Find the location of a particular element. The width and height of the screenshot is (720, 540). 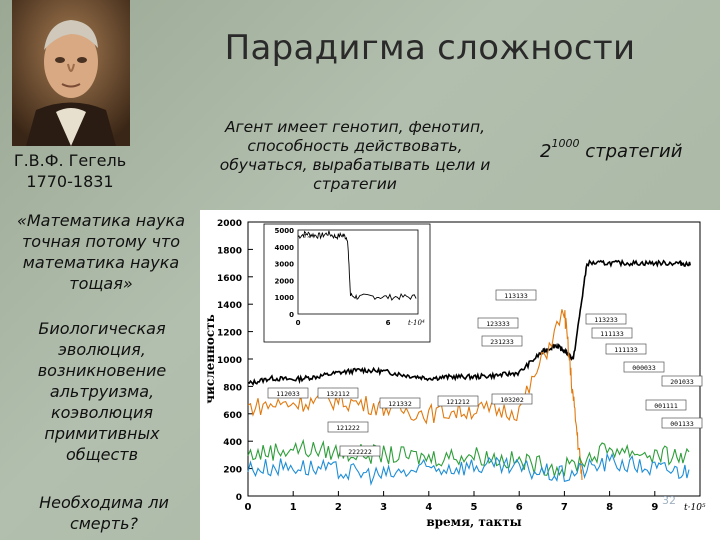

inset-y-tick-label: 0 is located at coordinates (291, 315).